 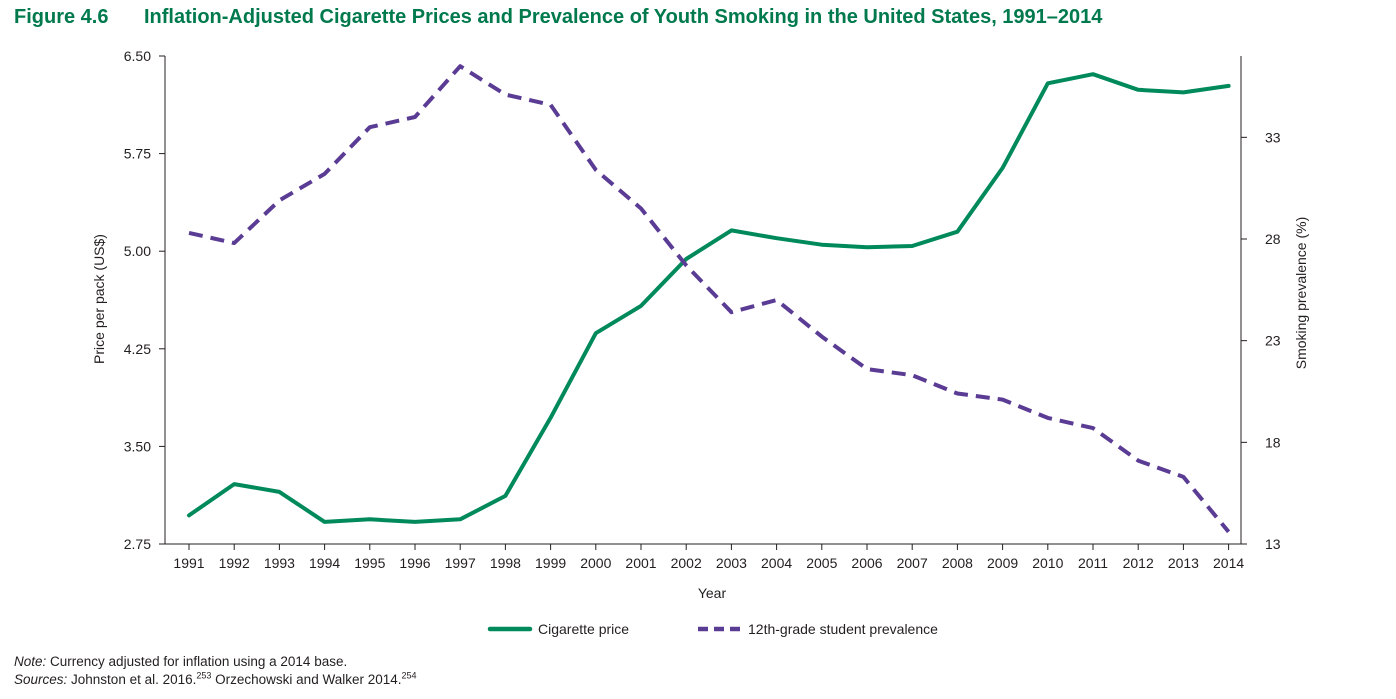 I want to click on y-axis-right-label: Smoking prevalence (%), so click(x=1301, y=293).